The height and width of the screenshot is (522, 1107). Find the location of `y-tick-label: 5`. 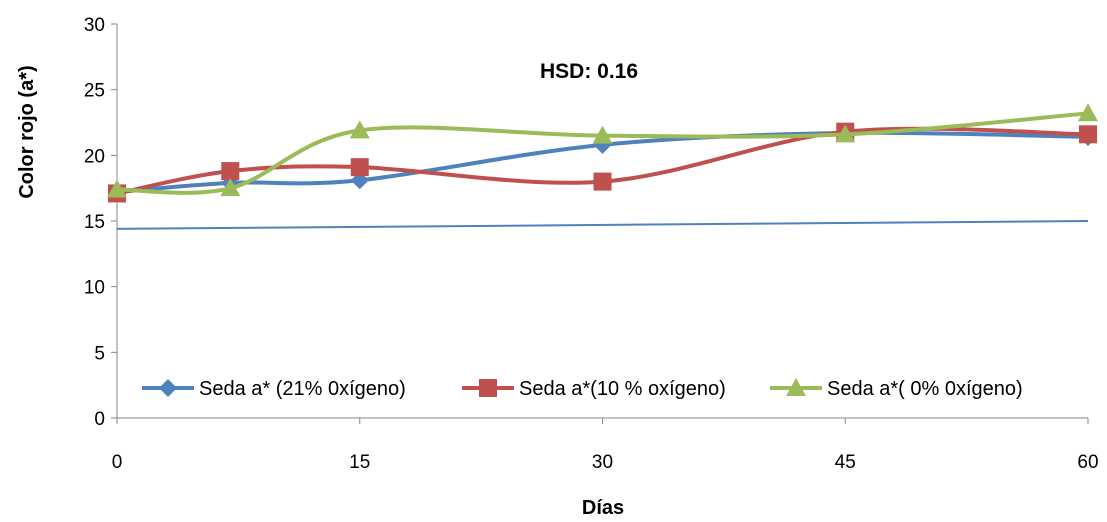

y-tick-label: 5 is located at coordinates (99, 353).